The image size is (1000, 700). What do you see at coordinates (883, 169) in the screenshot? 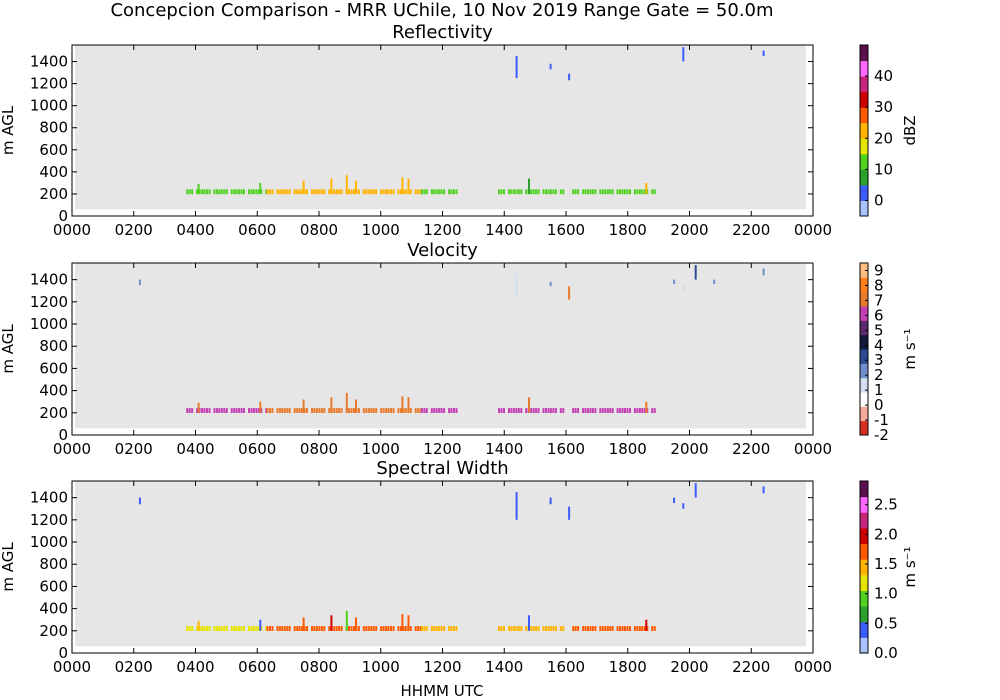
I see `colorbar-tick-label: 10` at bounding box center [883, 169].